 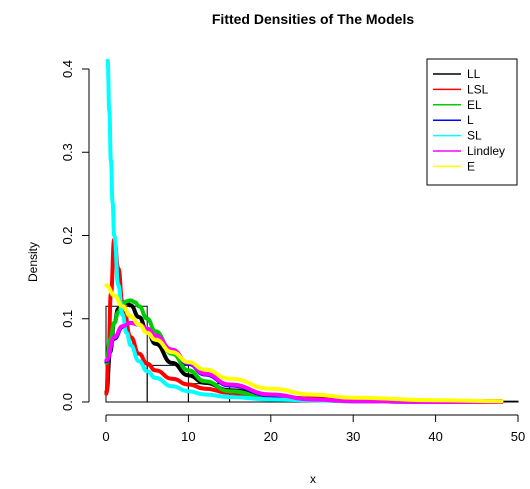 I want to click on legend-label-lindley: Lindley, so click(x=486, y=151).